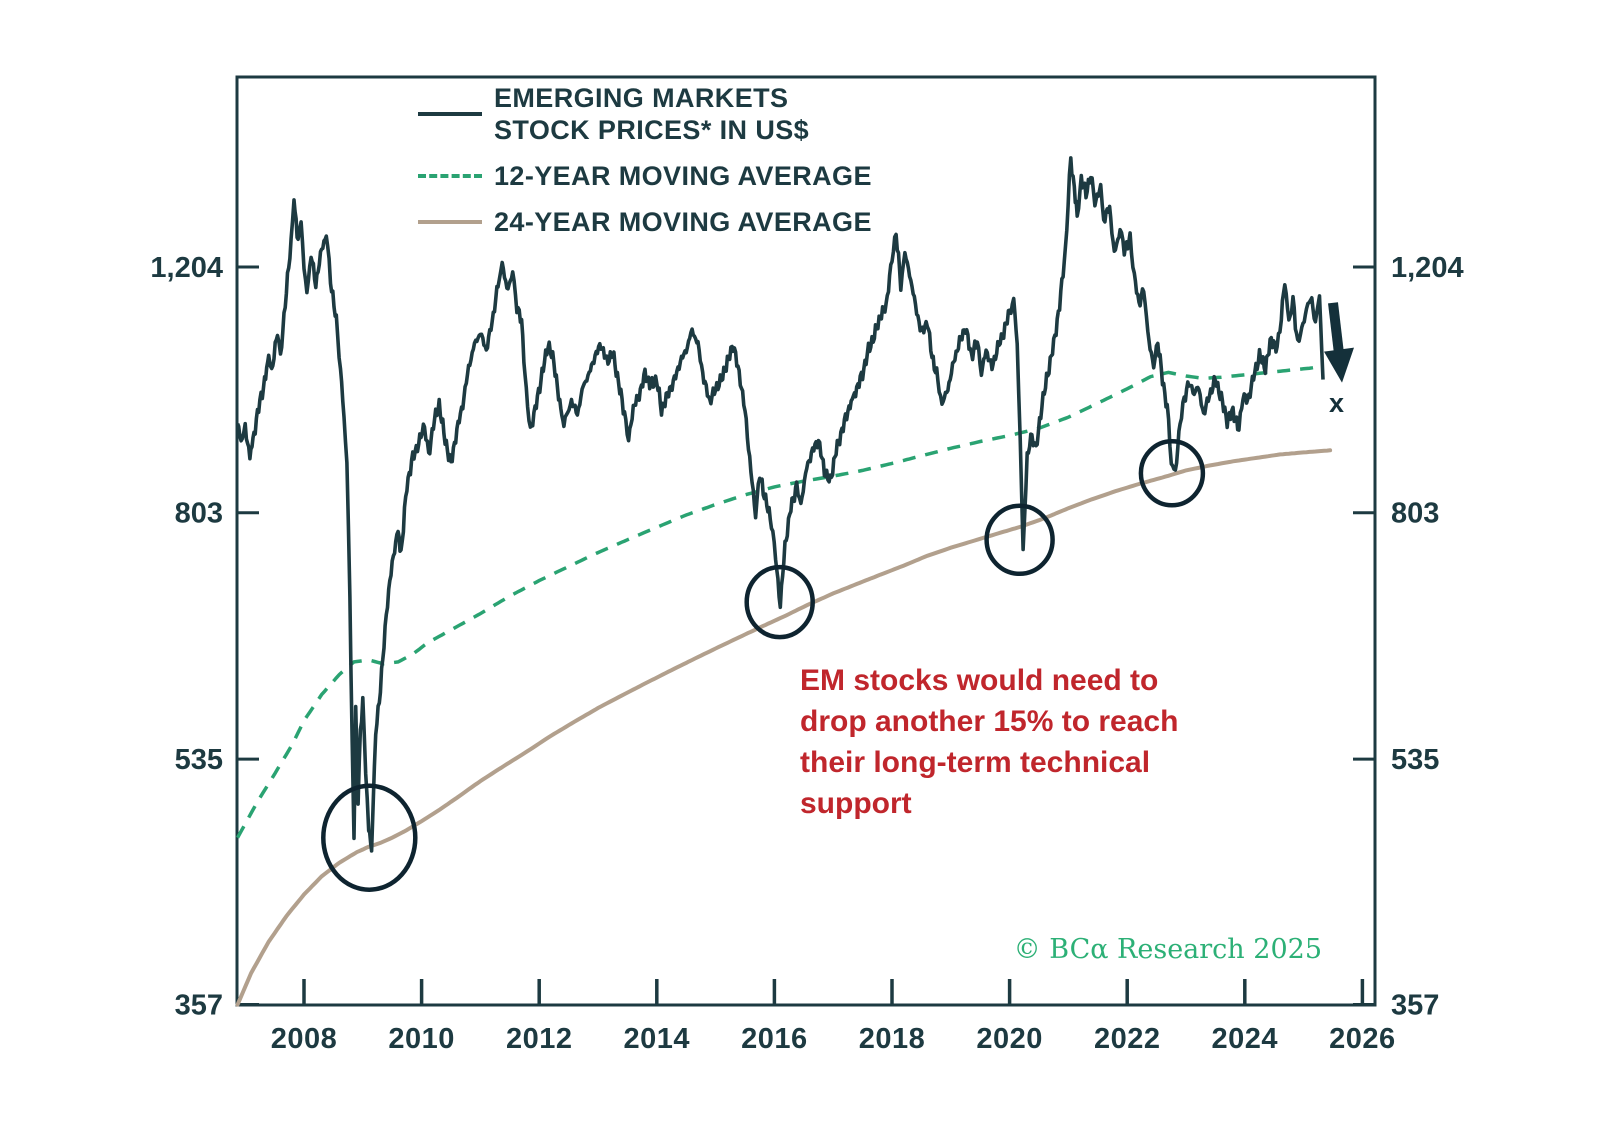 This screenshot has height=1144, width=1598. Describe the element at coordinates (774, 1039) in the screenshot. I see `x-tick-label: 2016` at that location.